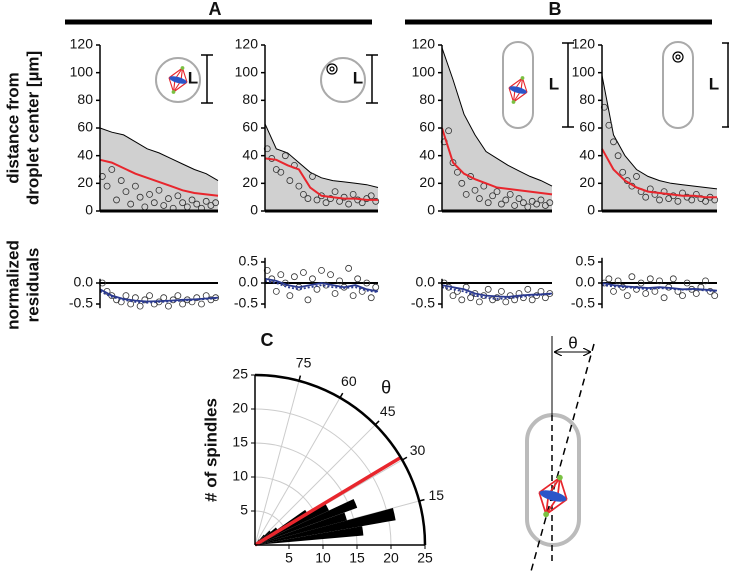 The image size is (729, 584). What do you see at coordinates (215, 9) in the screenshot?
I see `panel-label: A` at bounding box center [215, 9].